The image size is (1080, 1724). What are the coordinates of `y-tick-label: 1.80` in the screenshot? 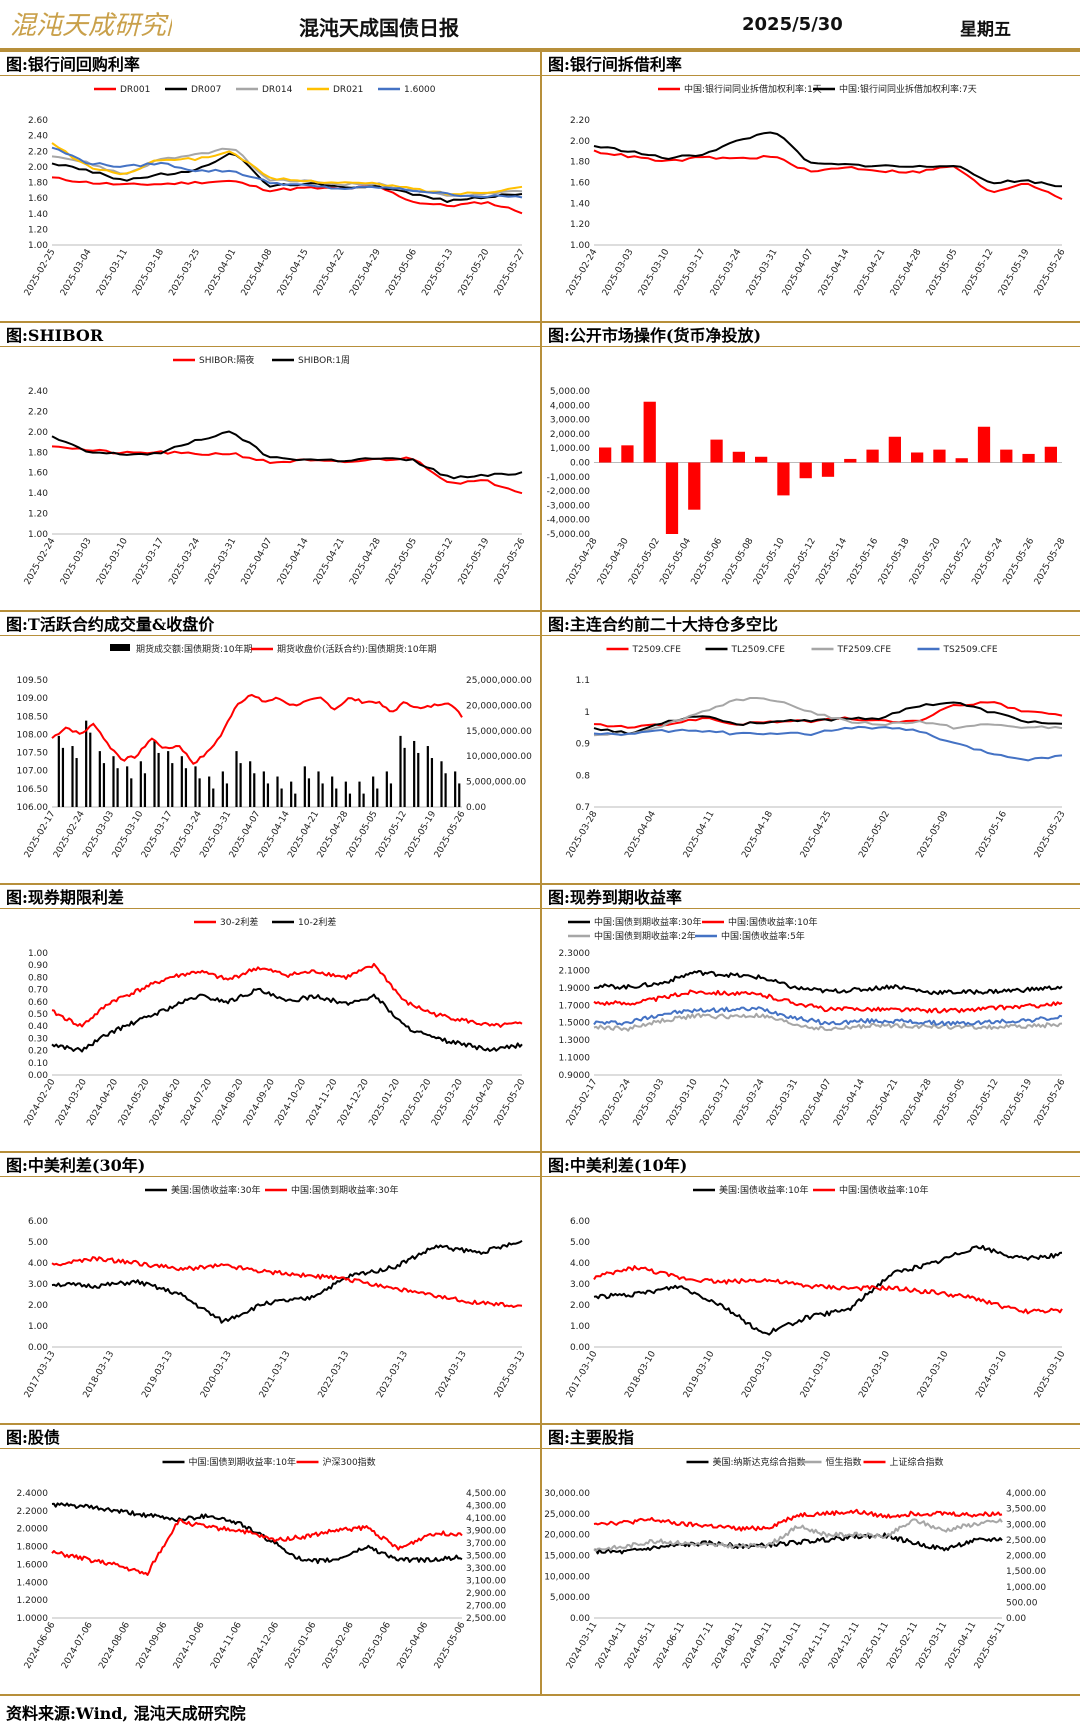 It's located at (580, 163).